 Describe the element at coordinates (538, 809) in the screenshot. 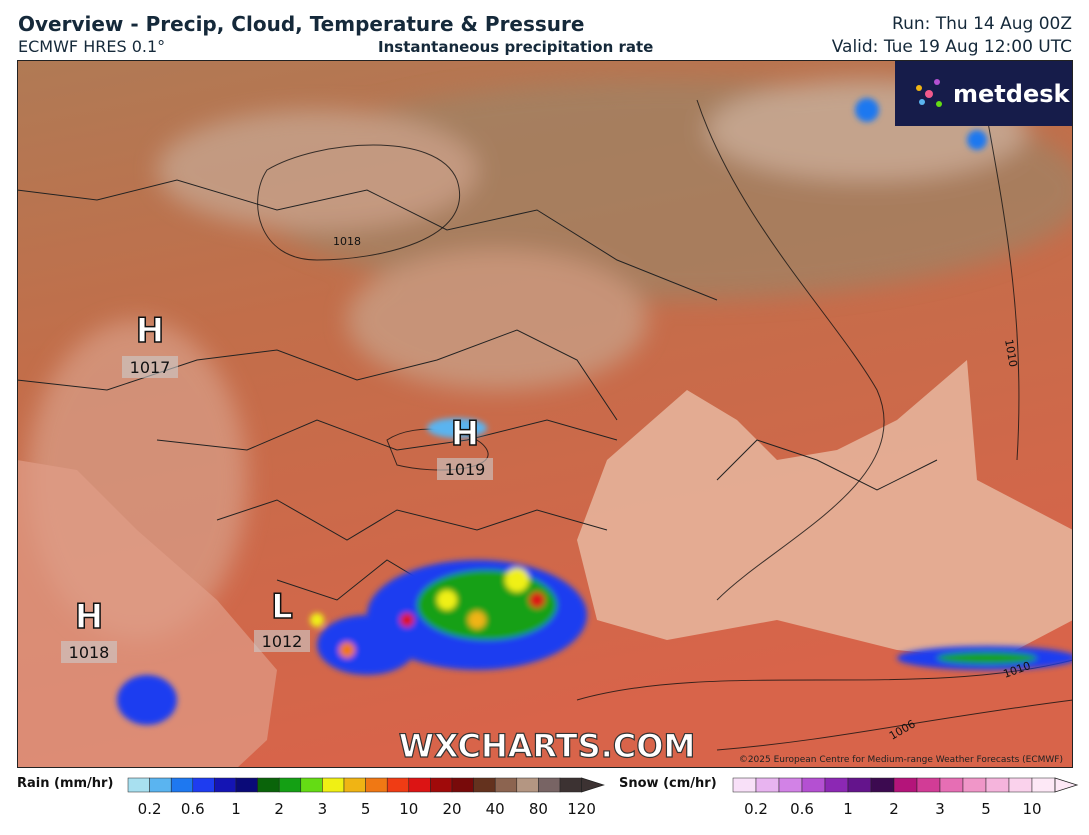

I see `tick-label: 80` at that location.